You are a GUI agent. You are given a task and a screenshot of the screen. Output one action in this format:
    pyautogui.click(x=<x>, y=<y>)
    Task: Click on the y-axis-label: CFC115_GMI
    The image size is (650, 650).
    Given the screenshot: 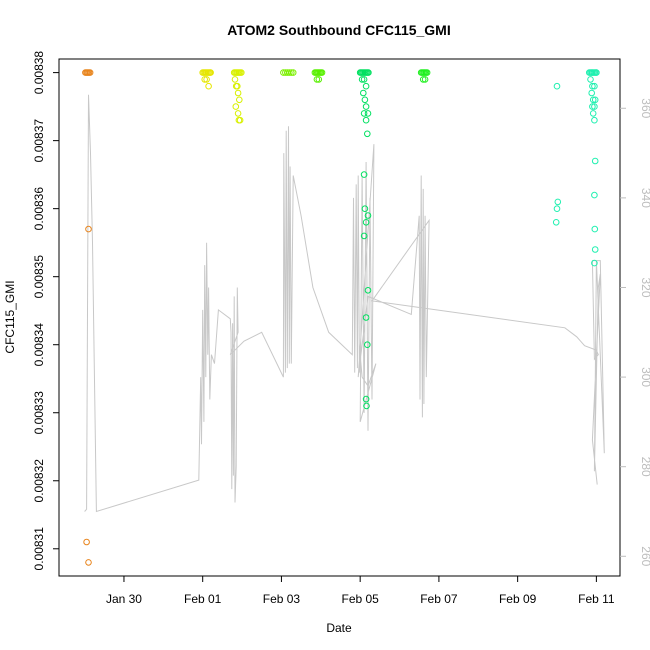 What is the action you would take?
    pyautogui.click(x=10, y=316)
    